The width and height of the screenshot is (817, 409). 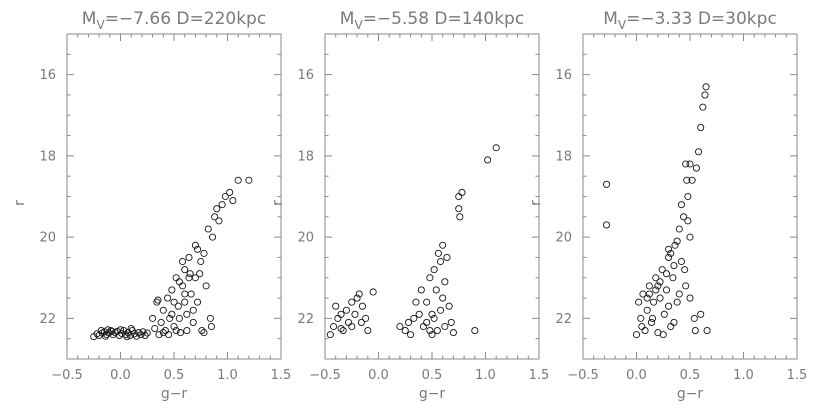 I want to click on panel-title: MV=−3.33 D=30kpc, so click(x=690, y=20).